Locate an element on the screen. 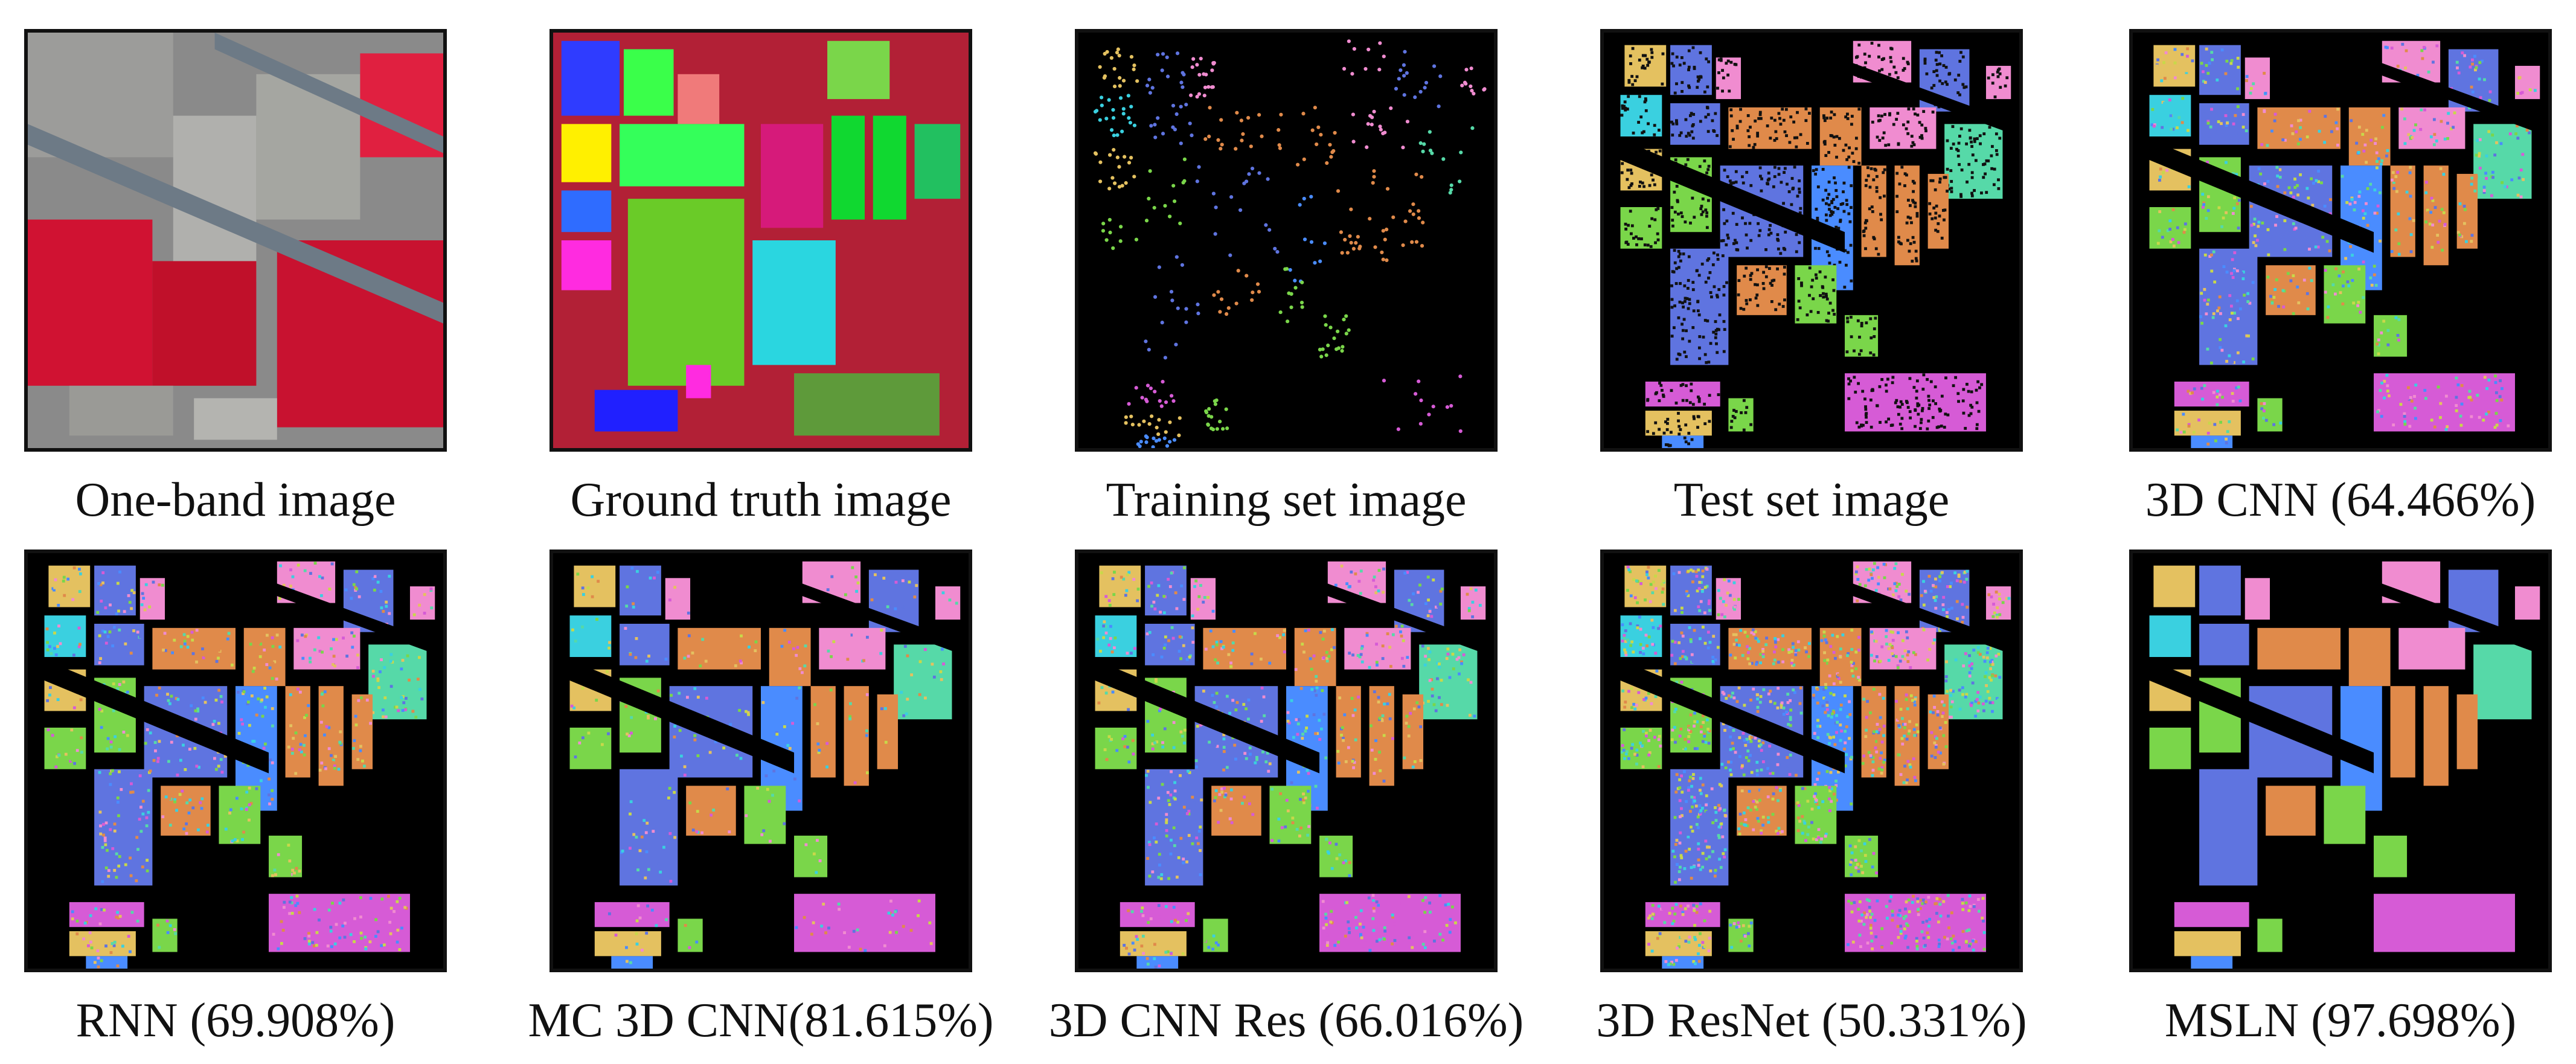 The width and height of the screenshot is (2576, 1064). panel-caption: MC 3D CNN(81.615%) is located at coordinates (761, 1020).